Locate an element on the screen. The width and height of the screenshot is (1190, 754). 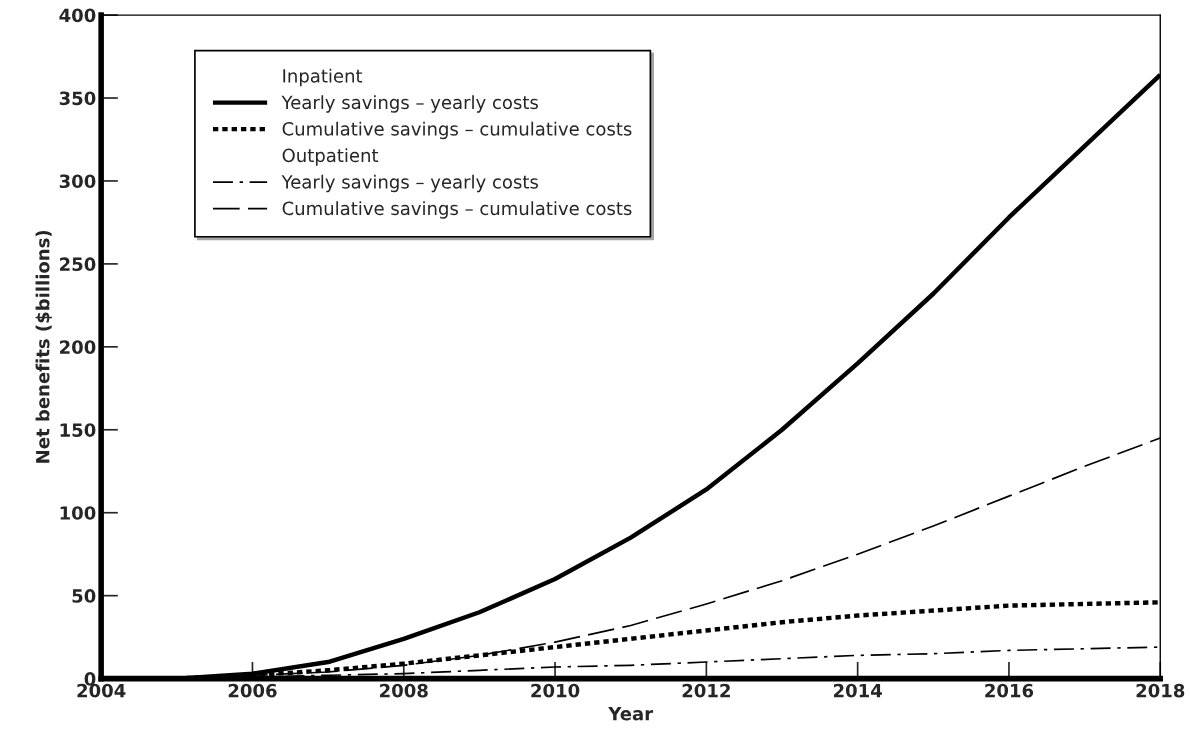
x-tick-label: 2008 is located at coordinates (404, 690).